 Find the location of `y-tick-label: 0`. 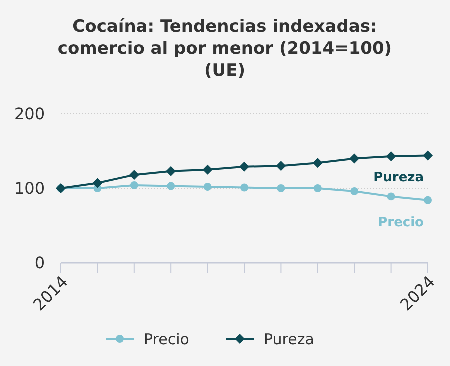

y-tick-label: 0 is located at coordinates (39, 263).